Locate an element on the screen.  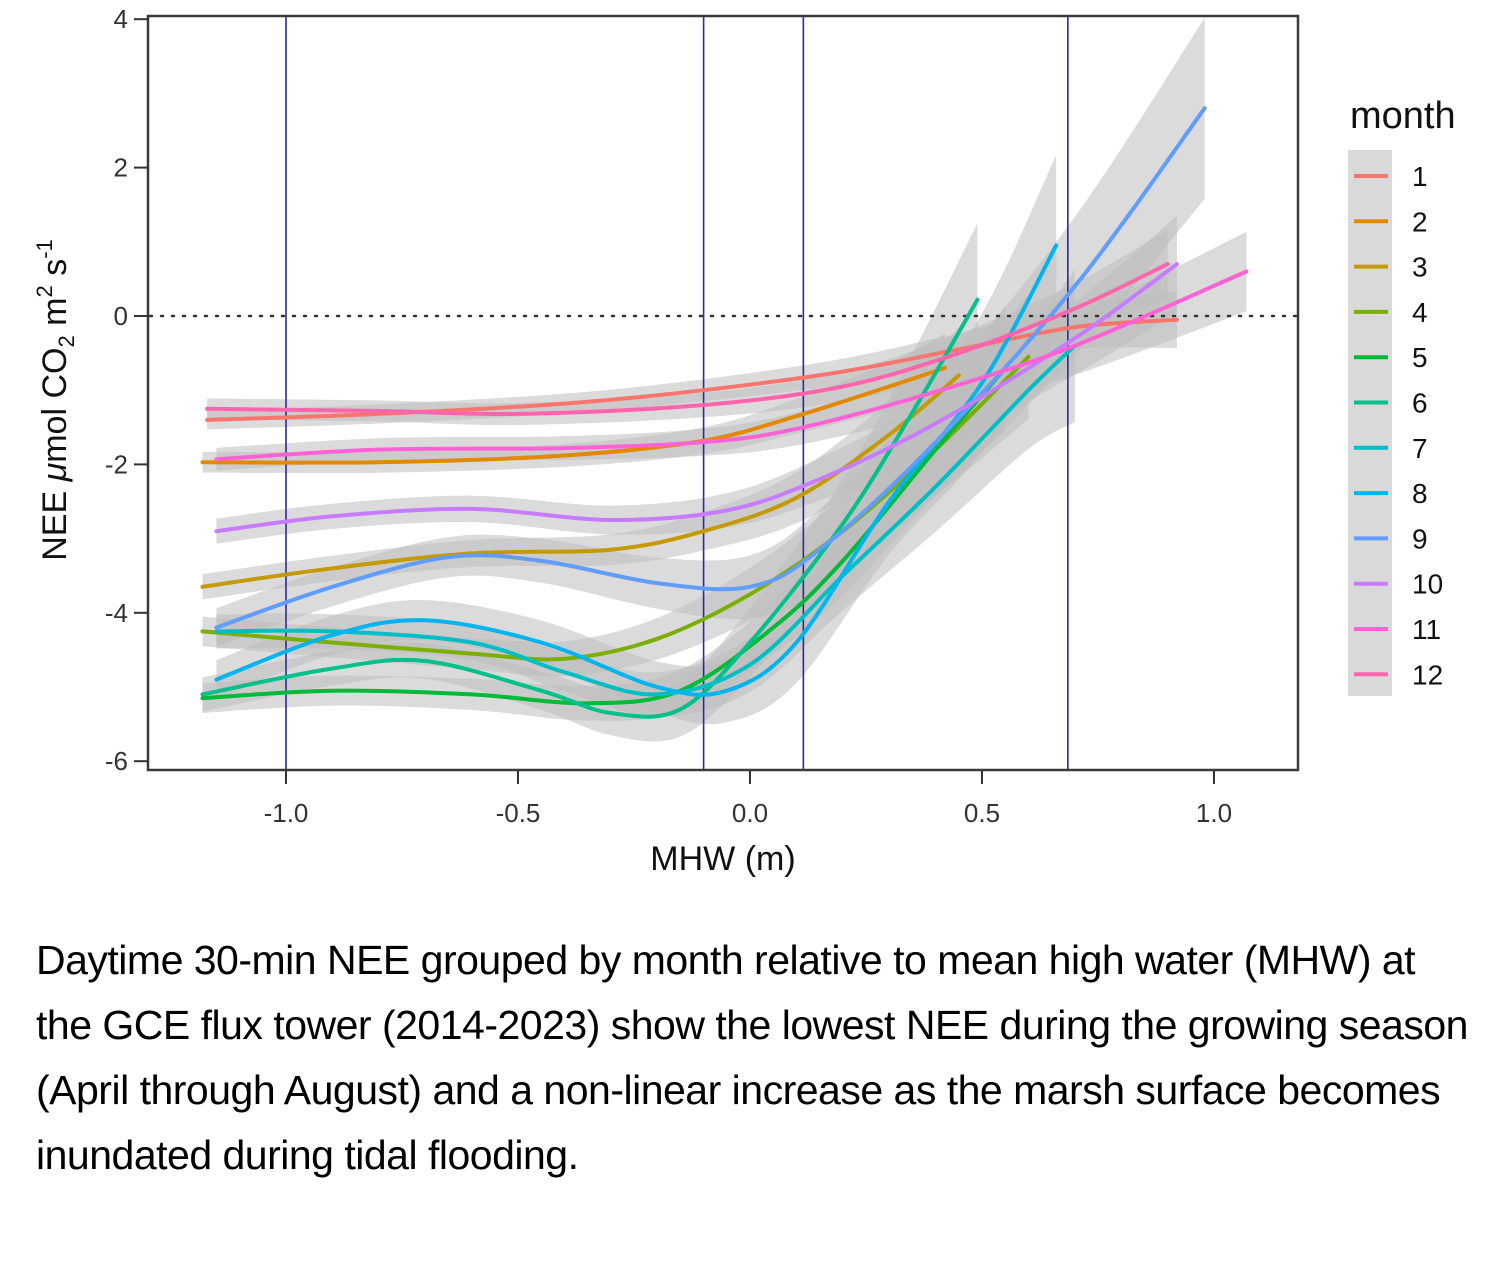
y-axis-title: NEE μmol CO2 m2 s-1 is located at coordinates (55, 400).